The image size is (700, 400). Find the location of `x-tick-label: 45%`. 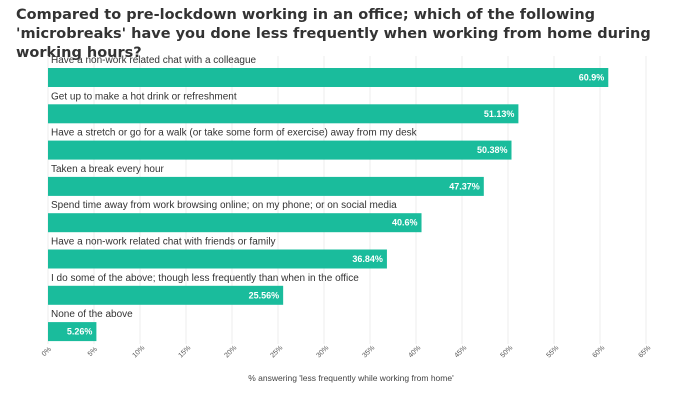

x-tick-label: 45% is located at coordinates (461, 352).